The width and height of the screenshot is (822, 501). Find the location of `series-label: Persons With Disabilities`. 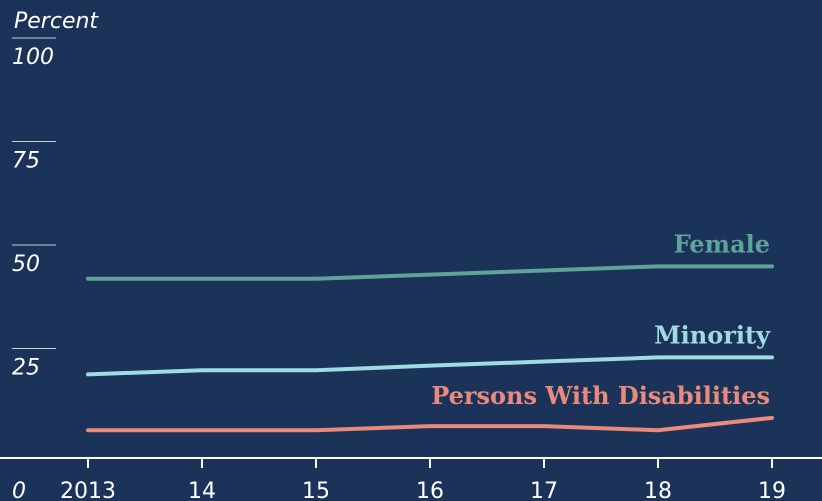

series-label: Persons With Disabilities is located at coordinates (600, 395).